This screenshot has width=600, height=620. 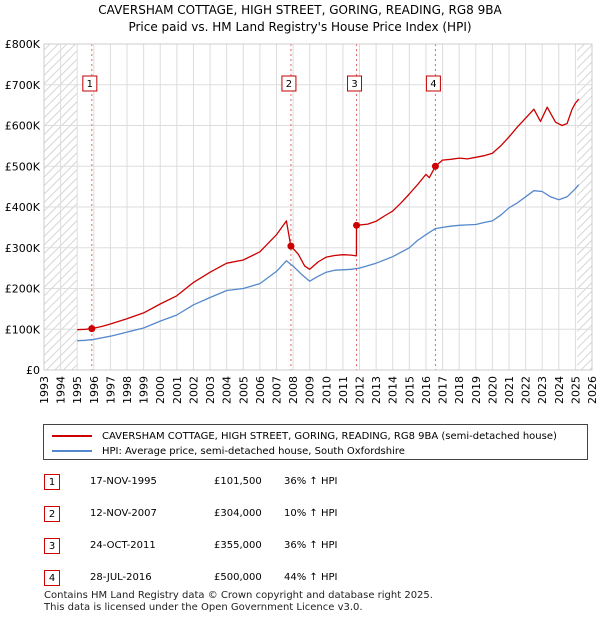 What do you see at coordinates (123, 481) in the screenshot?
I see `sale-date: 17-NOV-1995` at bounding box center [123, 481].